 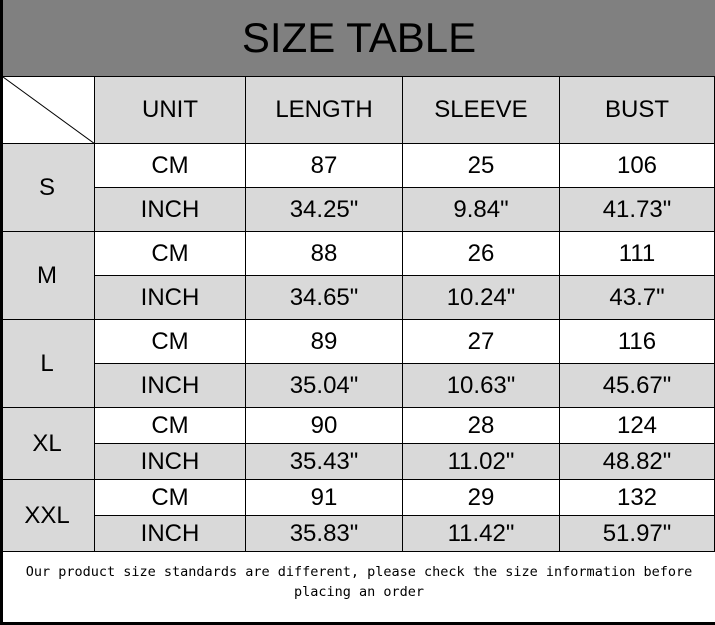 What do you see at coordinates (637, 298) in the screenshot?
I see `table-cell: 43.7"` at bounding box center [637, 298].